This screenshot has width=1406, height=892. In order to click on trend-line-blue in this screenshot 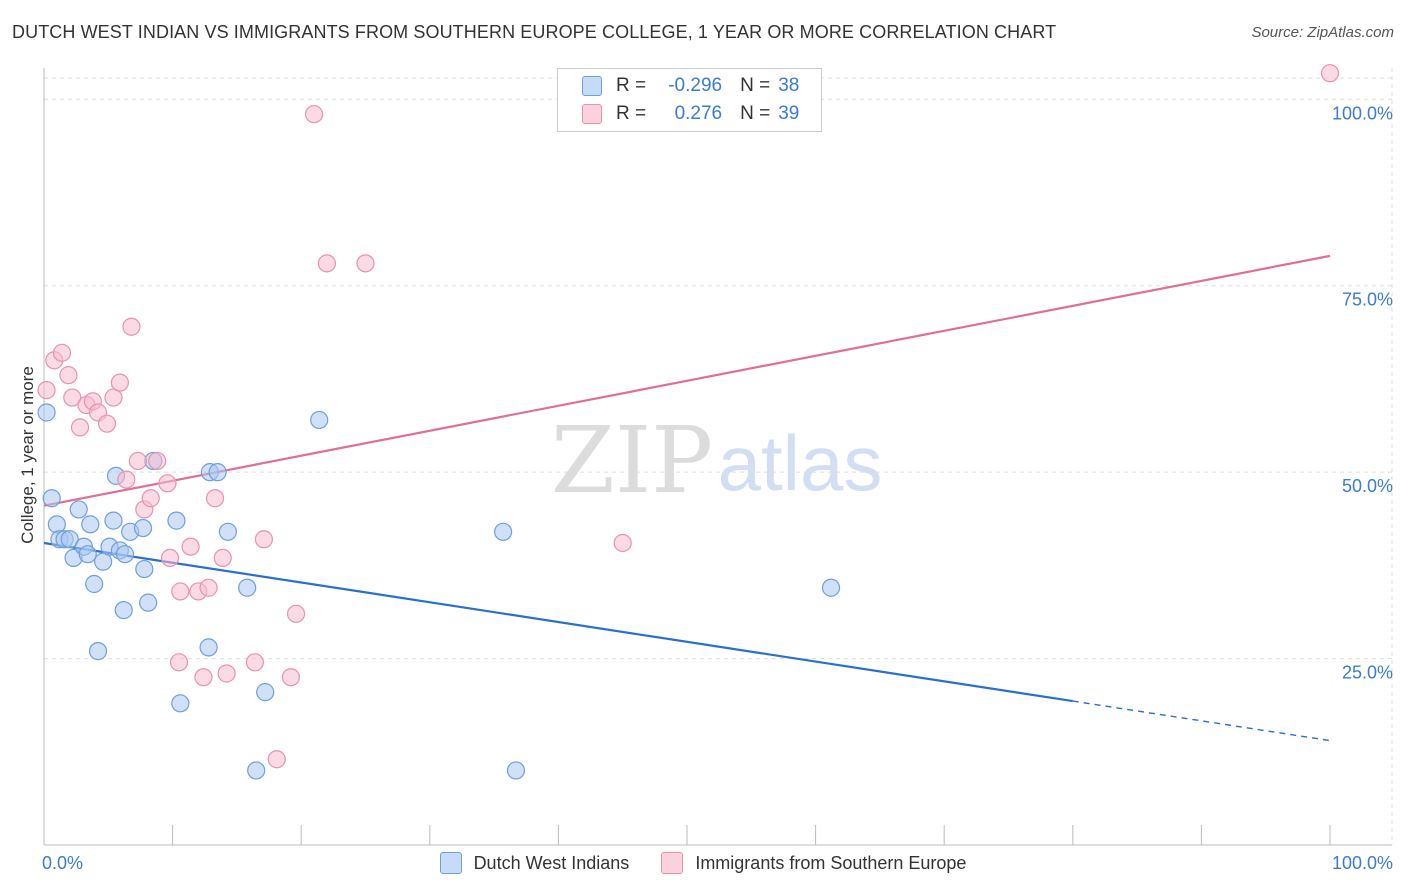, I will do `click(558, 622)`.